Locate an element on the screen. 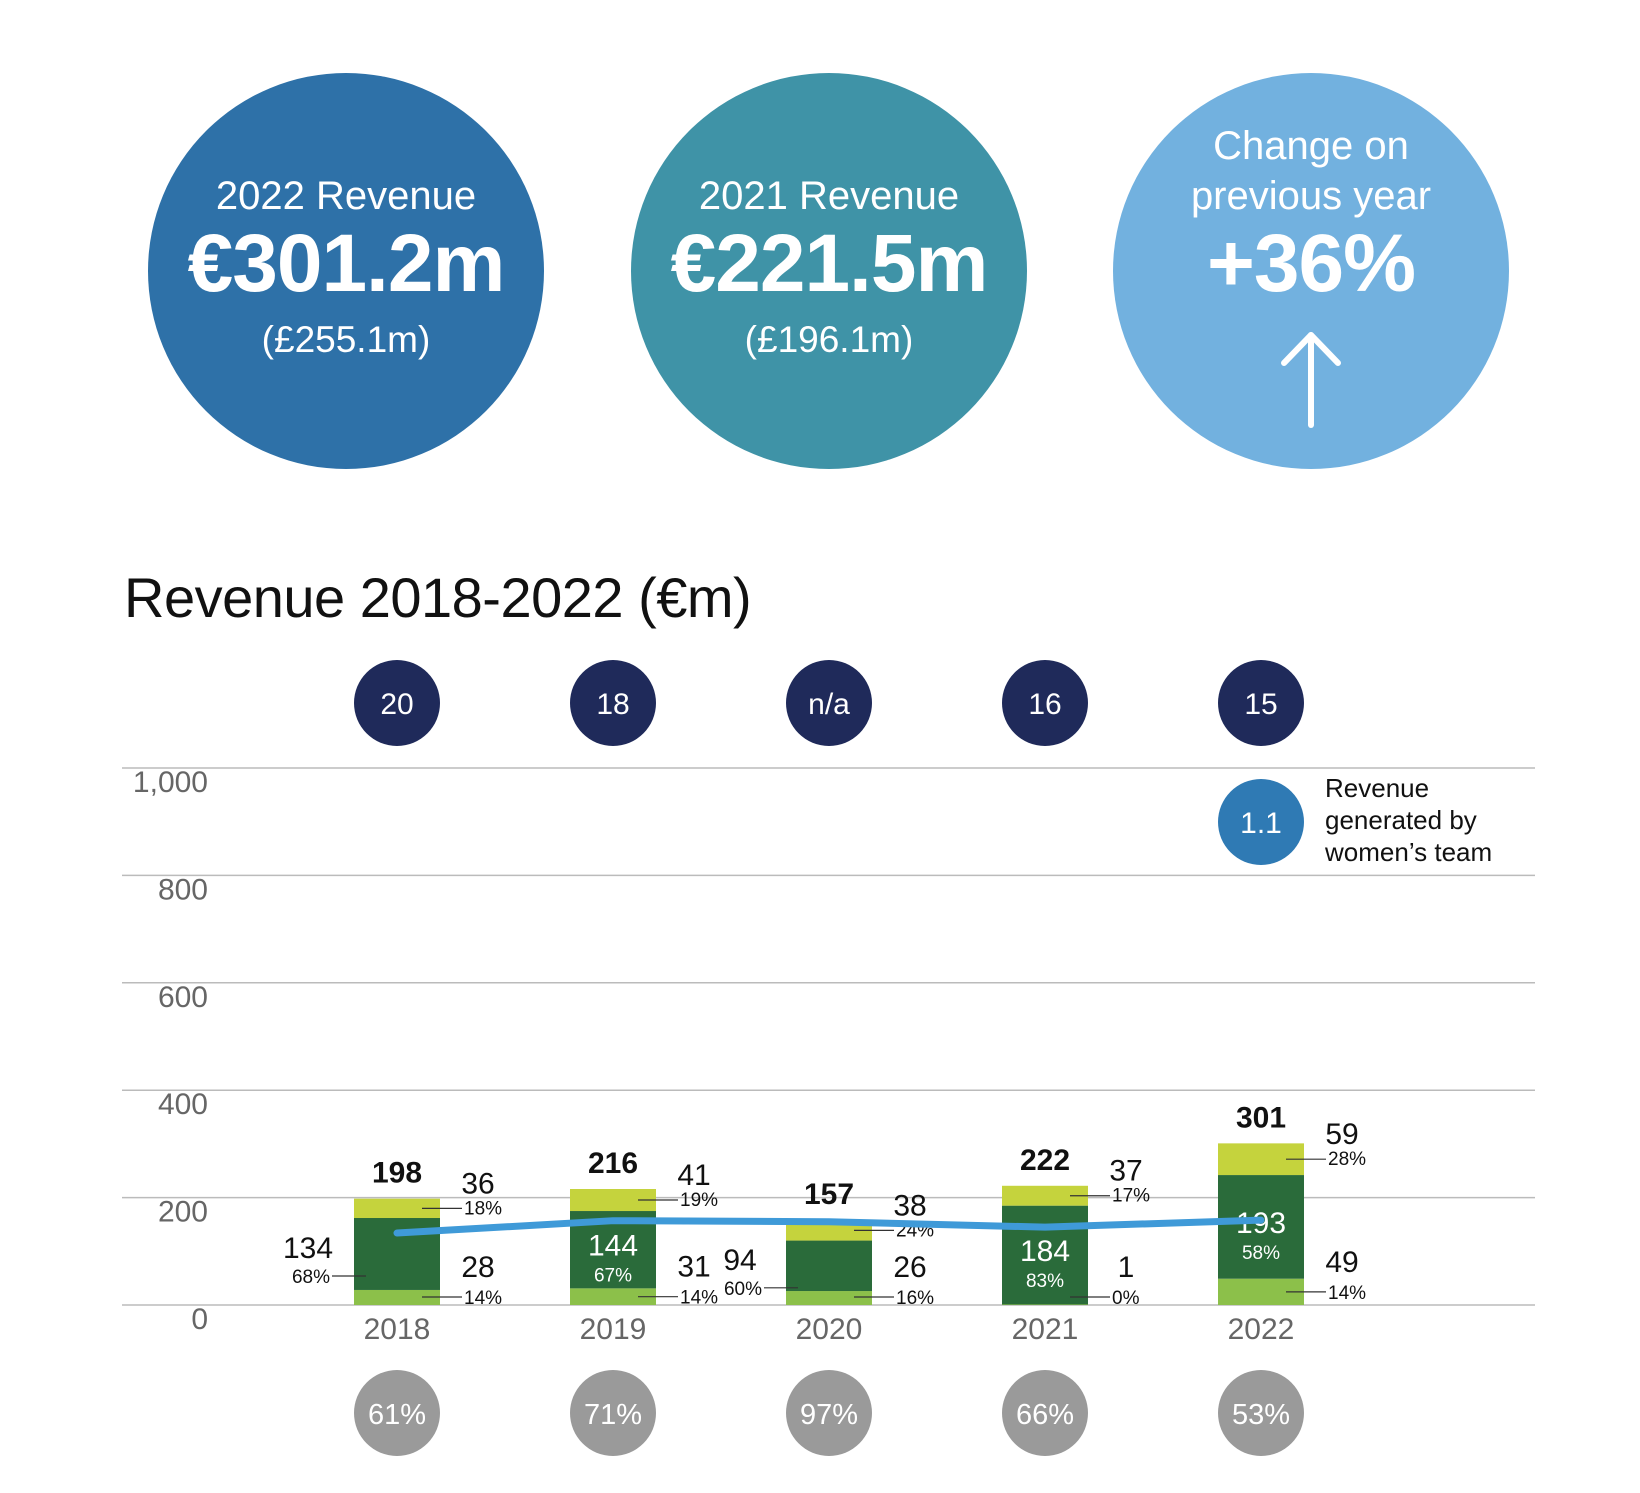 This screenshot has height=1493, width=1640. top-badge-label: 16 is located at coordinates (1044, 704).